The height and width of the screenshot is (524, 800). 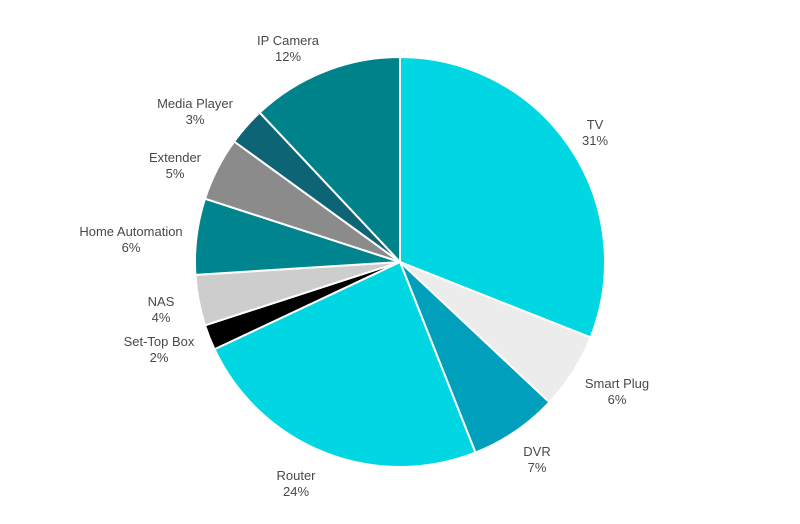 I want to click on pie-slice-ip-camera, so click(x=329, y=159).